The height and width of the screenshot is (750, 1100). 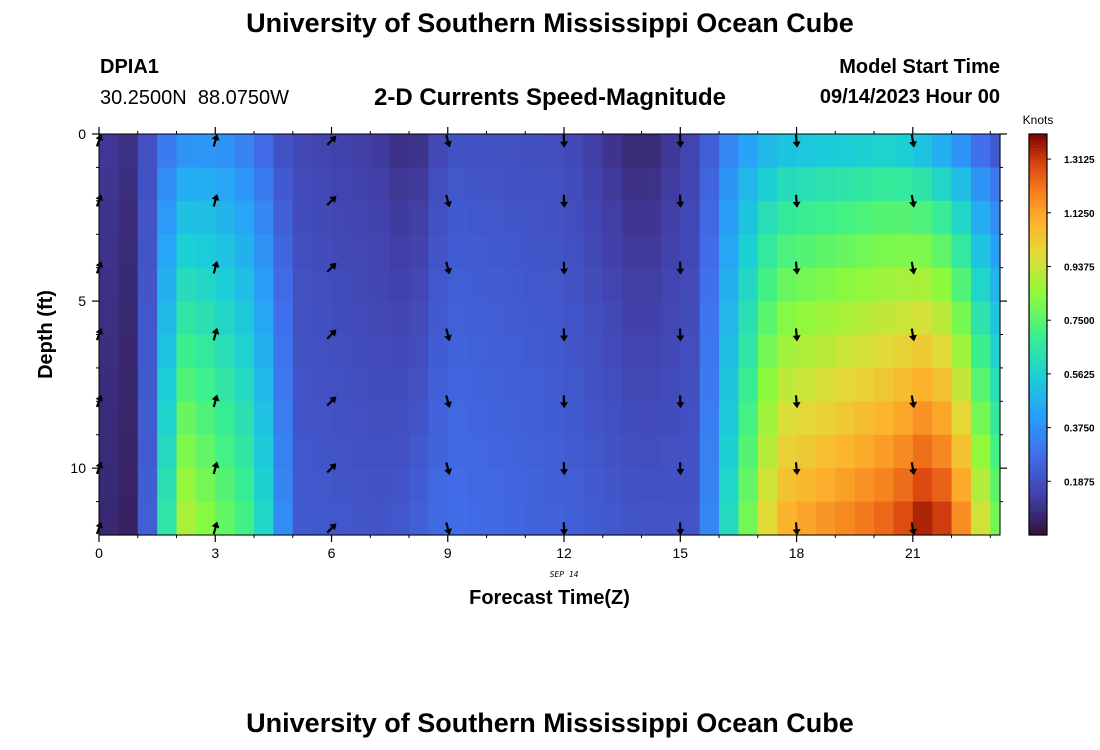 What do you see at coordinates (1038, 120) in the screenshot?
I see `colorbar-label: Knots` at bounding box center [1038, 120].